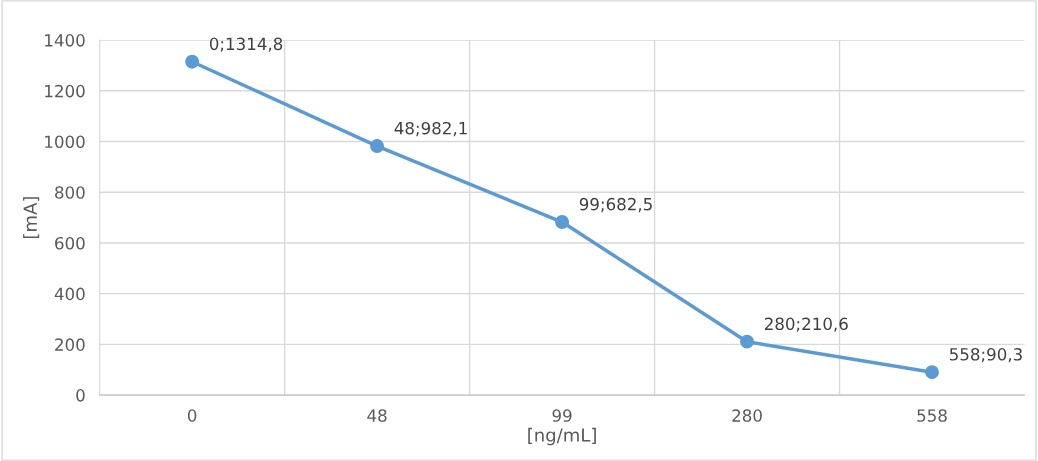  What do you see at coordinates (80, 395) in the screenshot?
I see `y-tick-label: 0` at bounding box center [80, 395].